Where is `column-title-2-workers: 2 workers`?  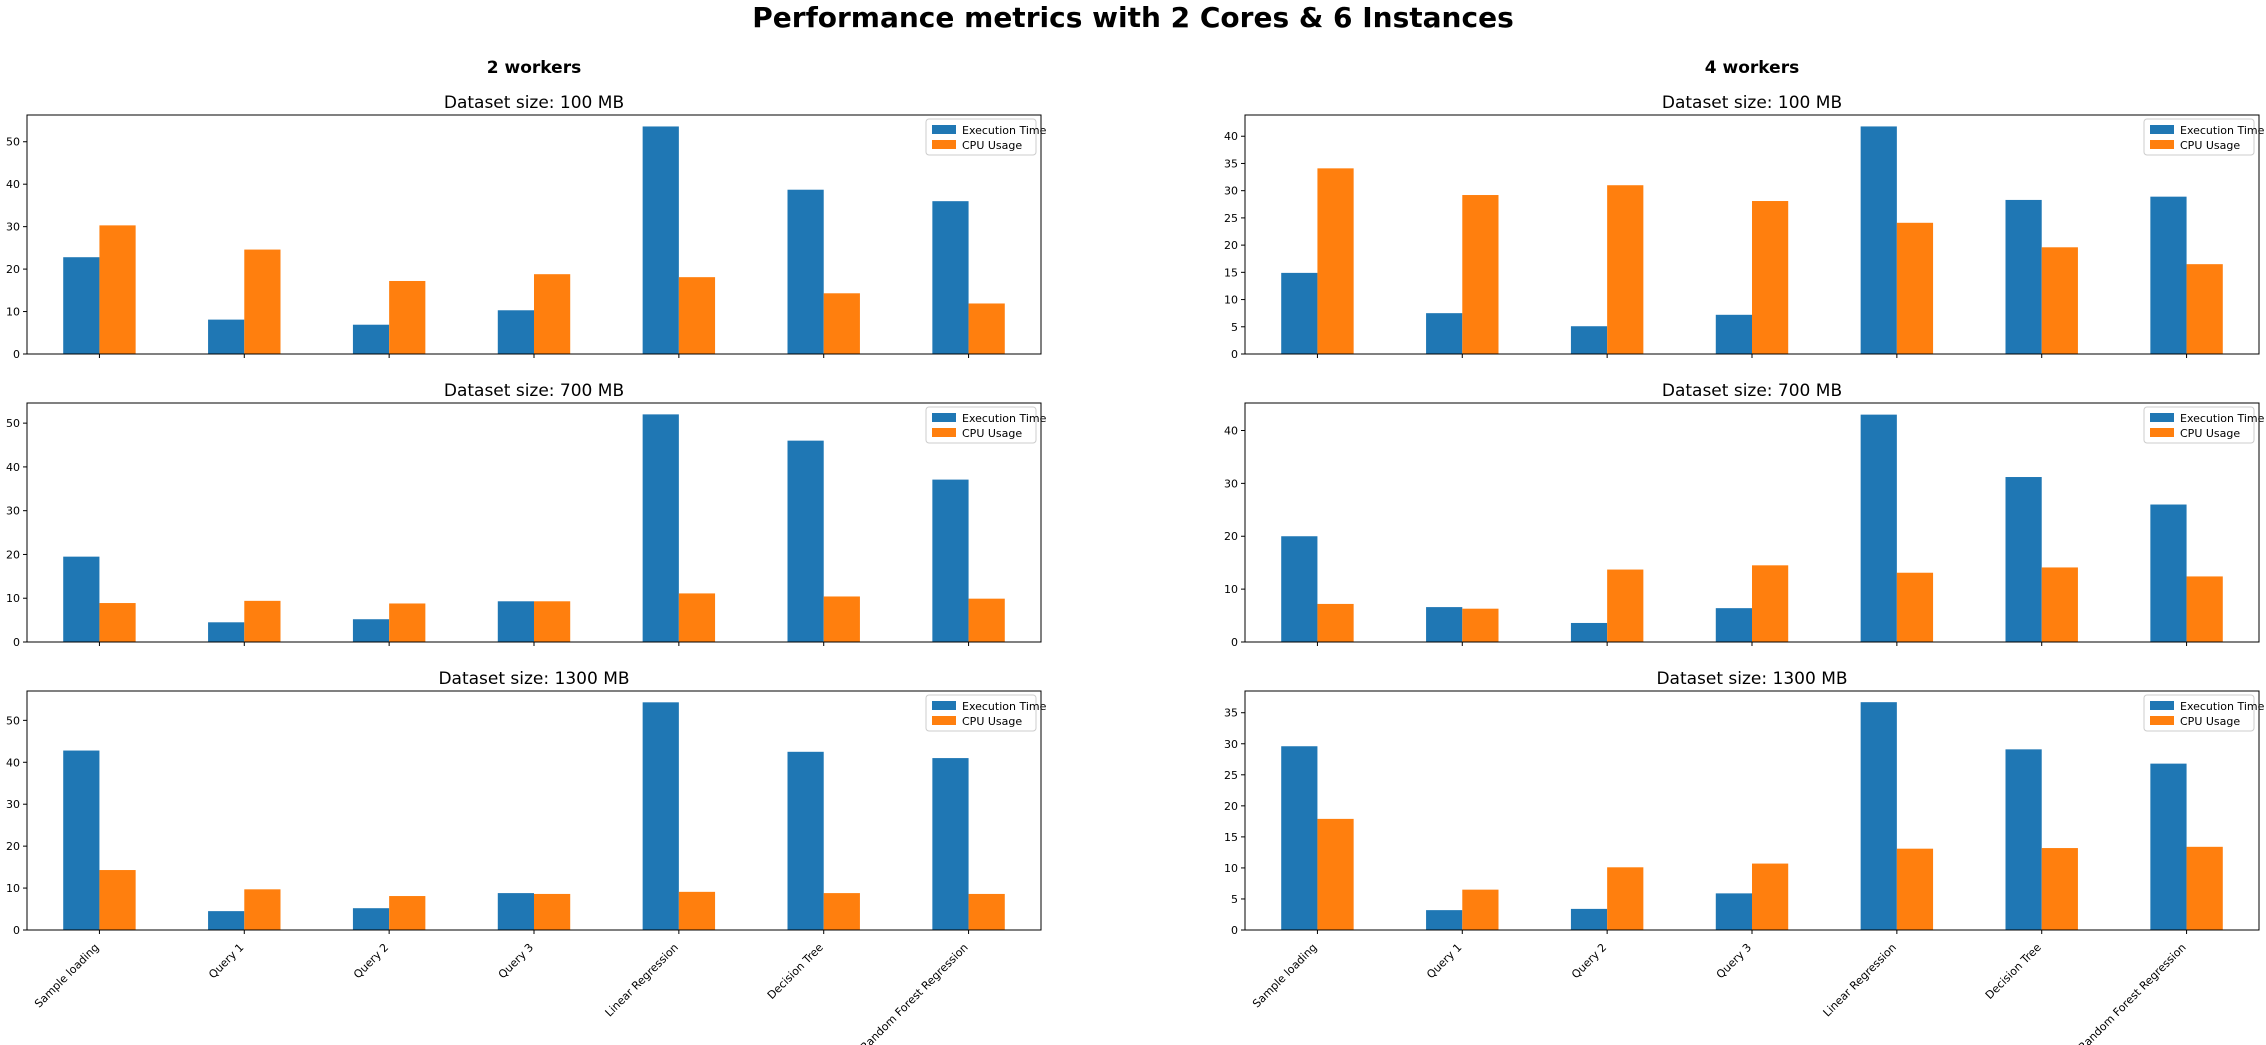 column-title-2-workers: 2 workers is located at coordinates (534, 68).